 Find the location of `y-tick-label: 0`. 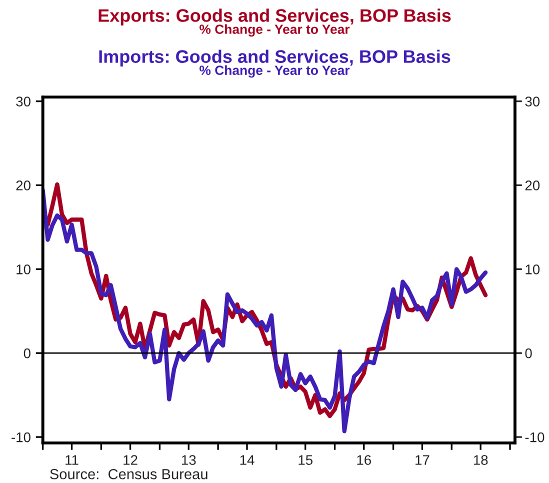

y-tick-label: 0 is located at coordinates (27, 353).